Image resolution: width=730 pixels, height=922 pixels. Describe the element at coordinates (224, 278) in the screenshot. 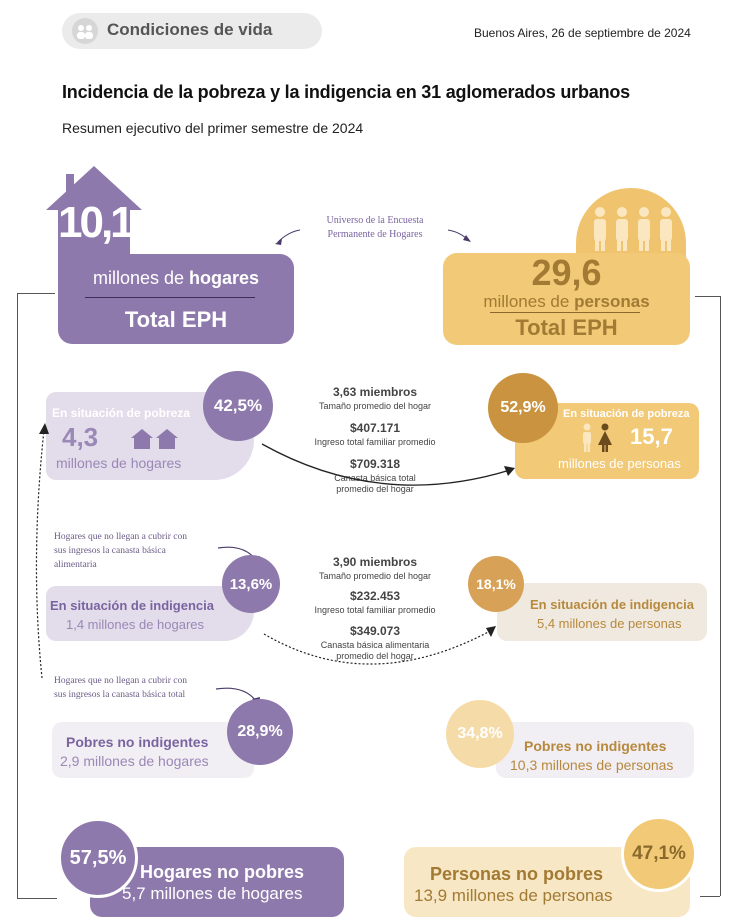

I see `households-total-unit-bold: hogares` at that location.